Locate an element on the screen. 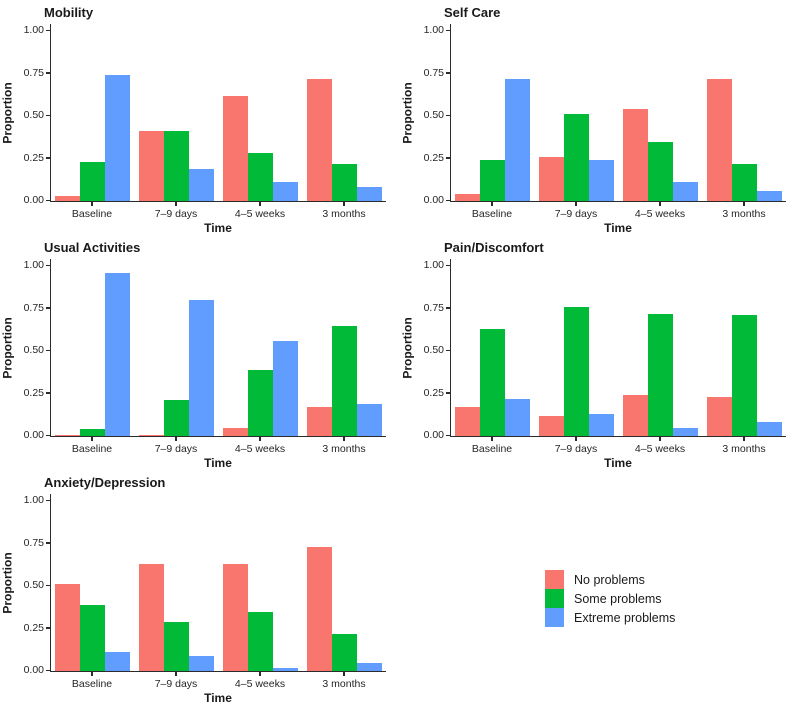 The image size is (800, 713). legend-item-extreme-problems: Extreme problems is located at coordinates (610, 617).